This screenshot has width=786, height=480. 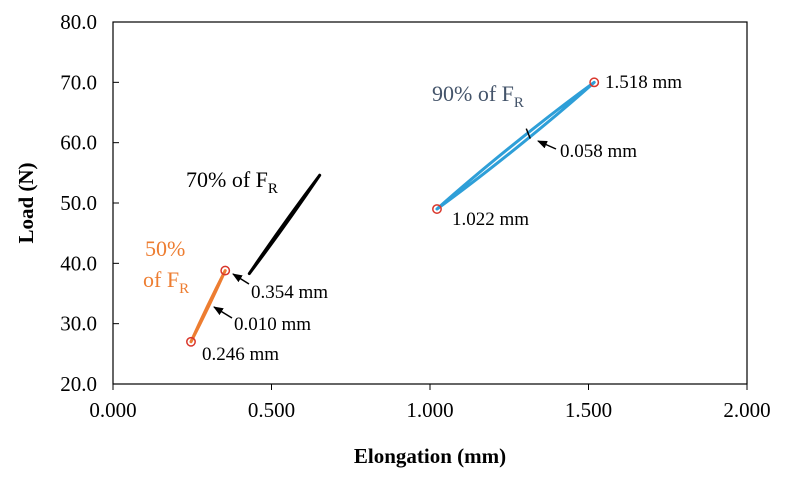 I want to click on y-tick-label: 20.0, so click(x=78, y=384).